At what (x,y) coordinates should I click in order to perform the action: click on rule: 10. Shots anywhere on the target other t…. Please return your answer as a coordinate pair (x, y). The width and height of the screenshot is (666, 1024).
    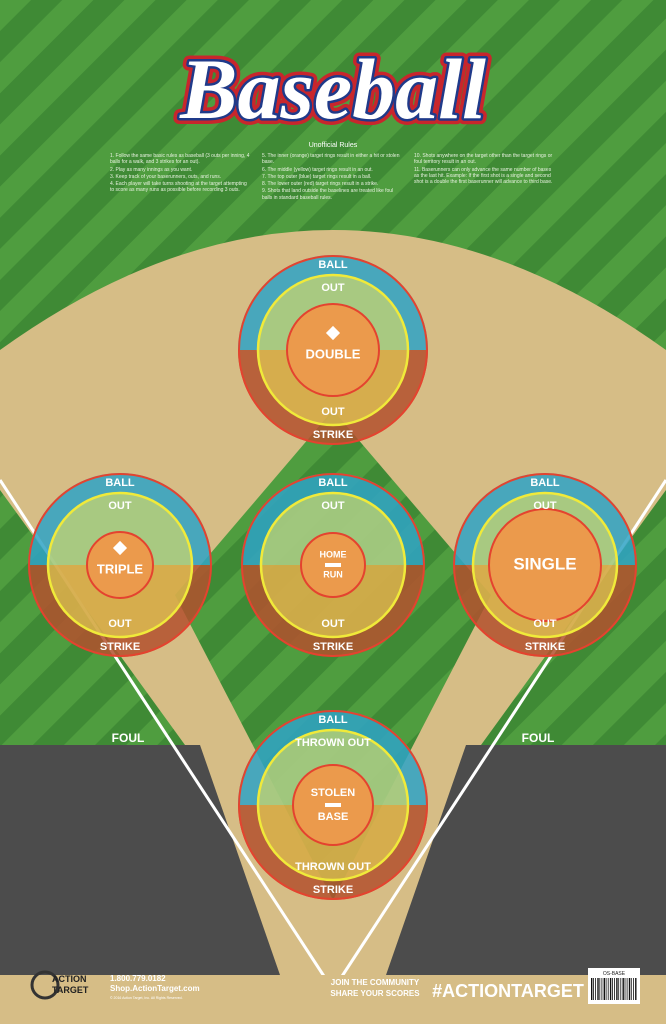
    Looking at the image, I should click on (483, 159).